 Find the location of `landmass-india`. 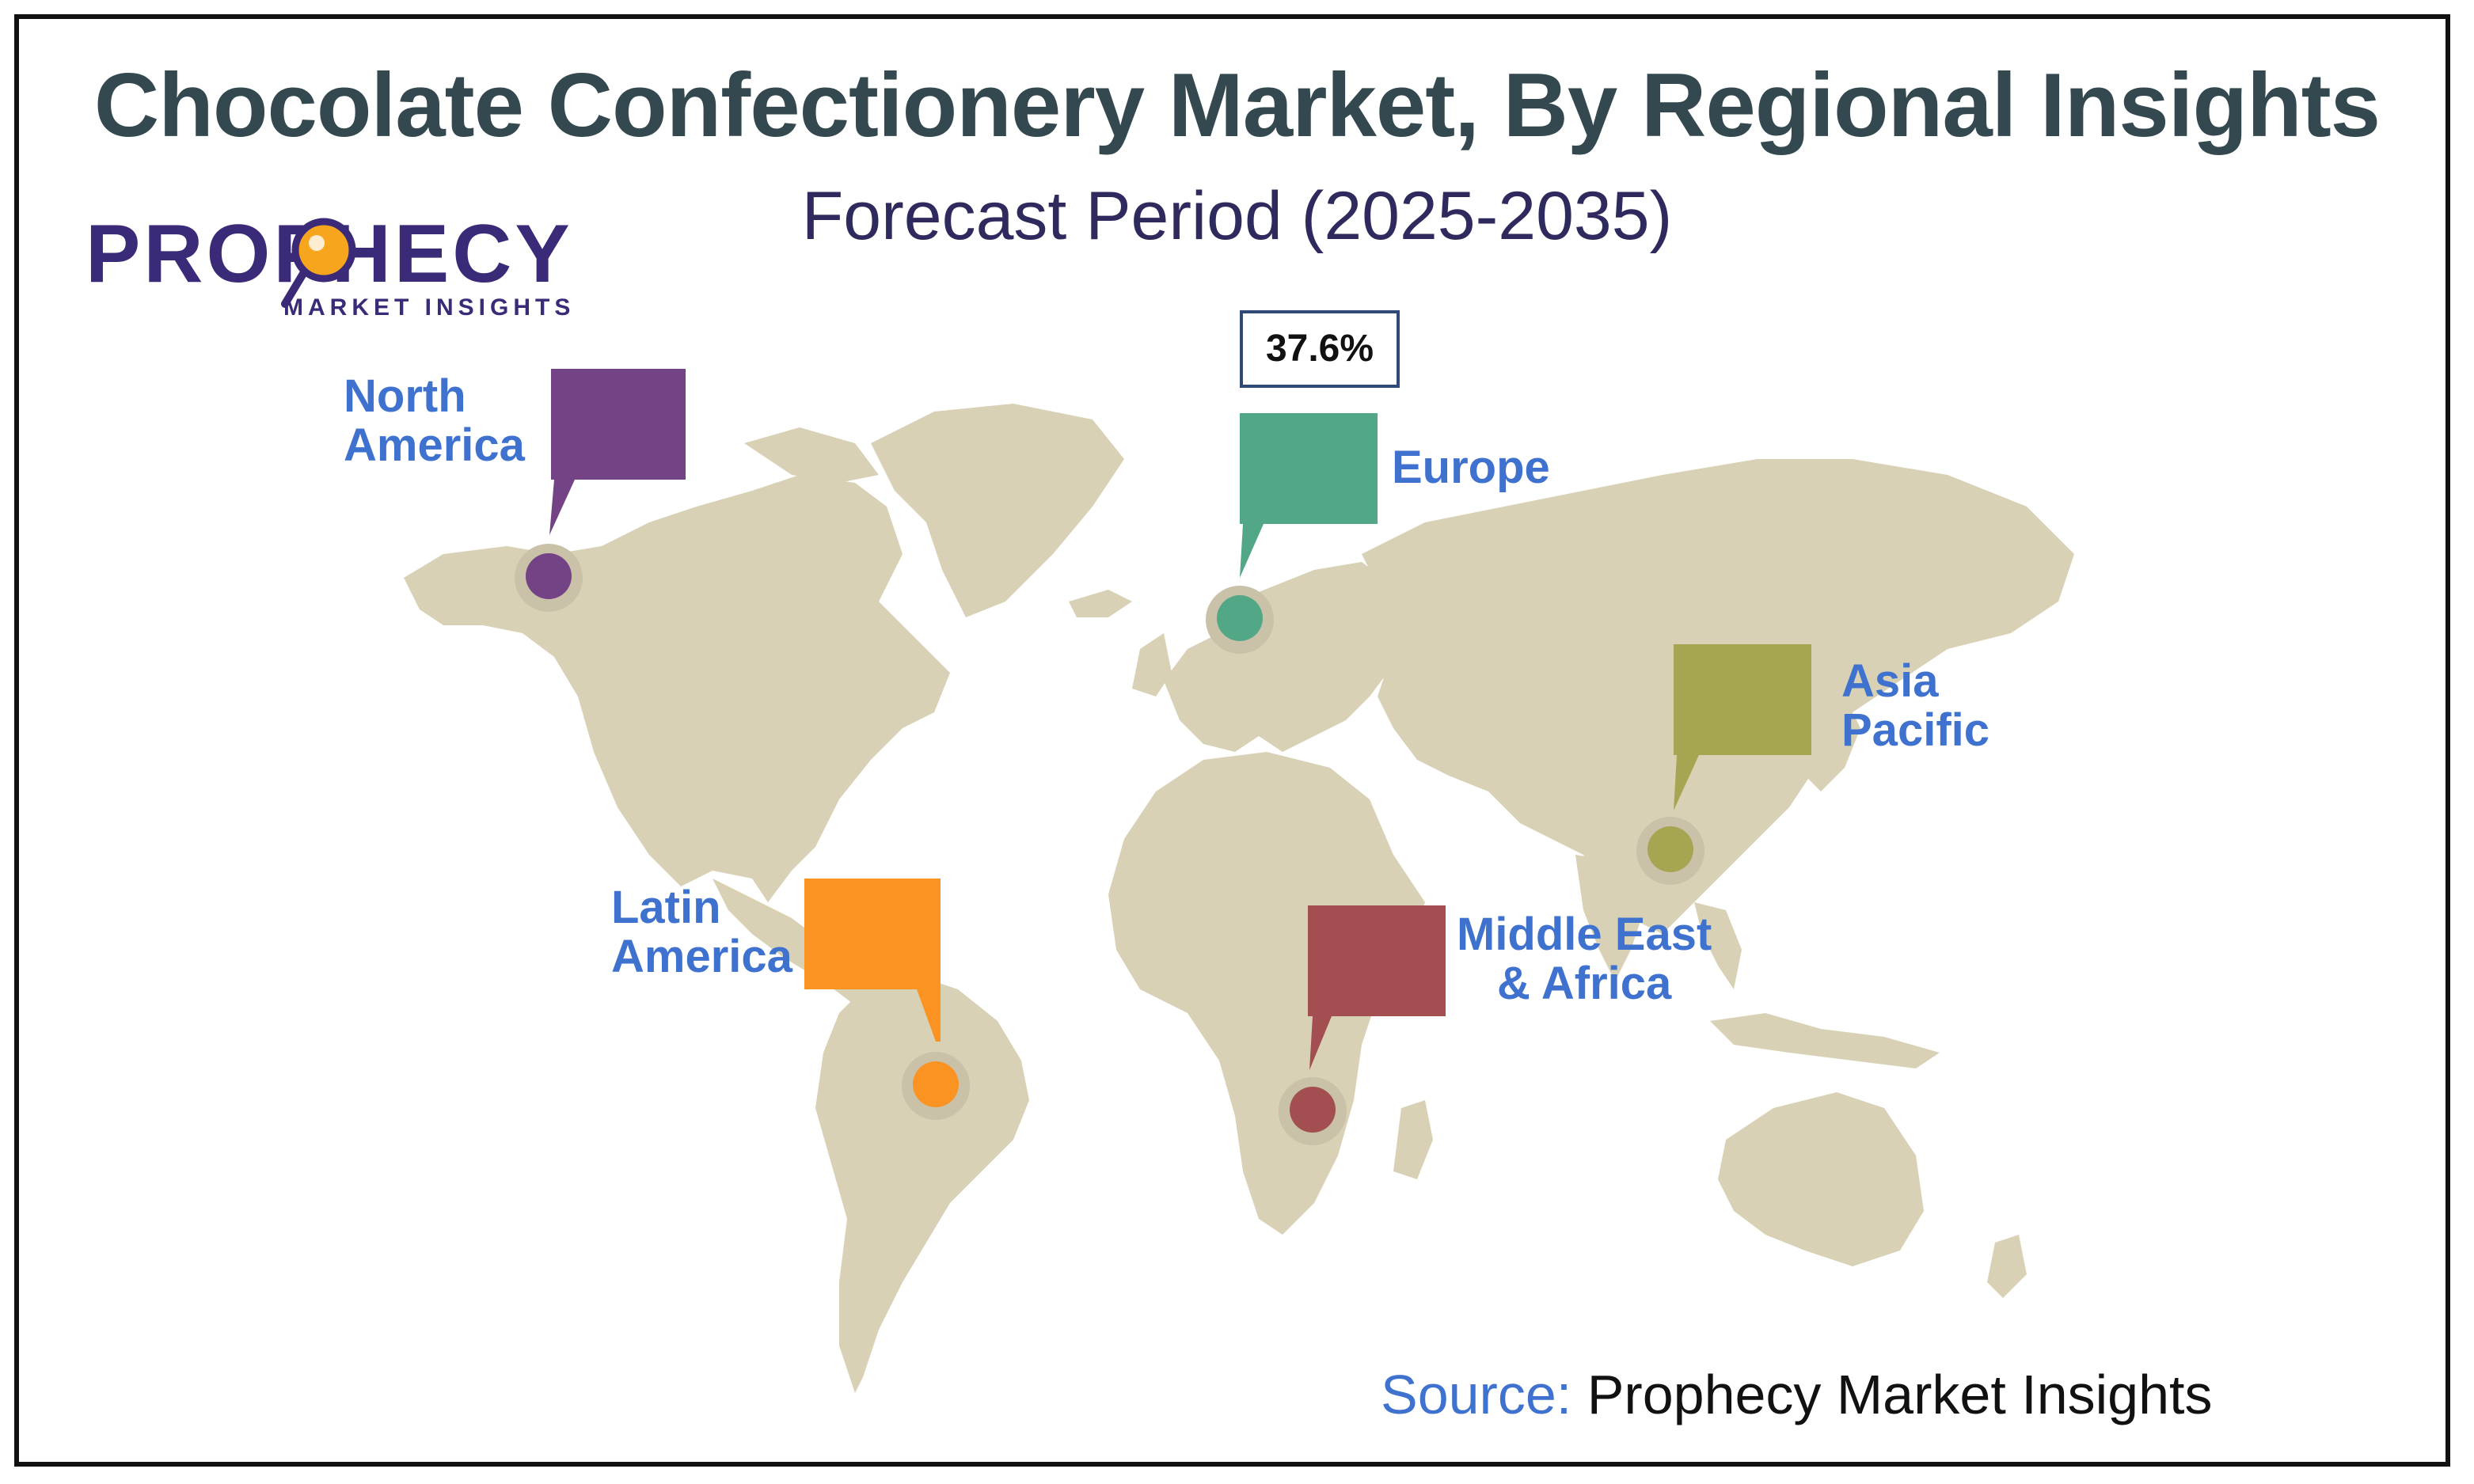

landmass-india is located at coordinates (1611, 918).